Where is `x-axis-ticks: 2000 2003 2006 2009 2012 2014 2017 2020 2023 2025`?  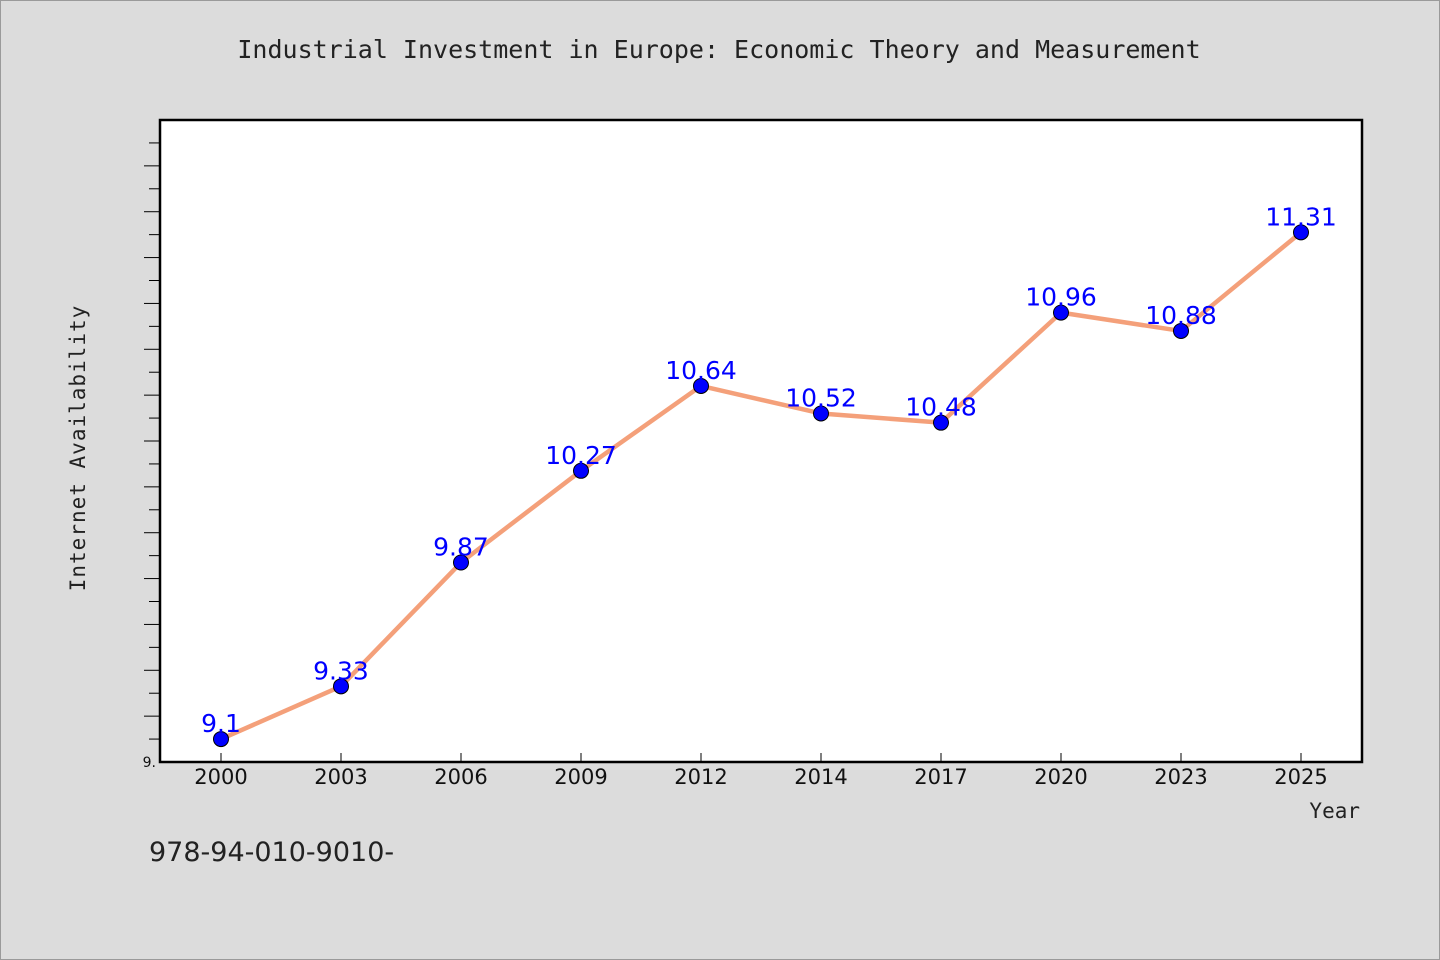 x-axis-ticks: 2000 2003 2006 2009 2012 2014 2017 2020 2023 2025 is located at coordinates (761, 771).